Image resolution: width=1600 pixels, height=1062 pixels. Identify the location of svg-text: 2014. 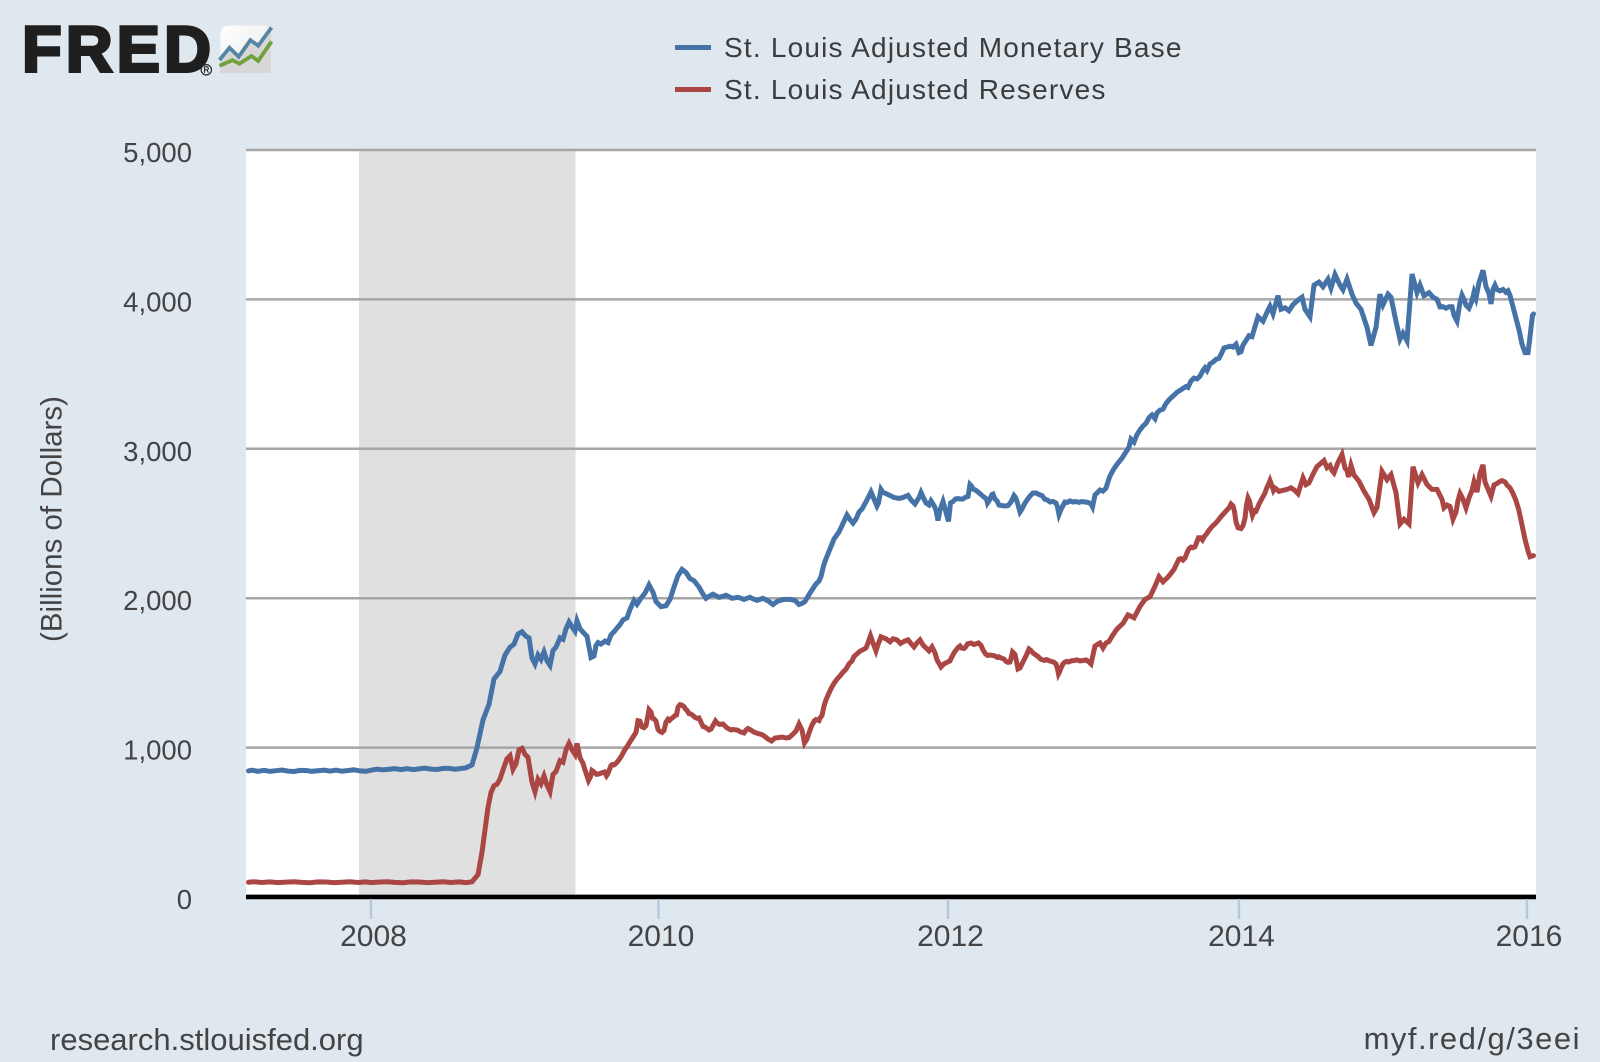
(1241, 936).